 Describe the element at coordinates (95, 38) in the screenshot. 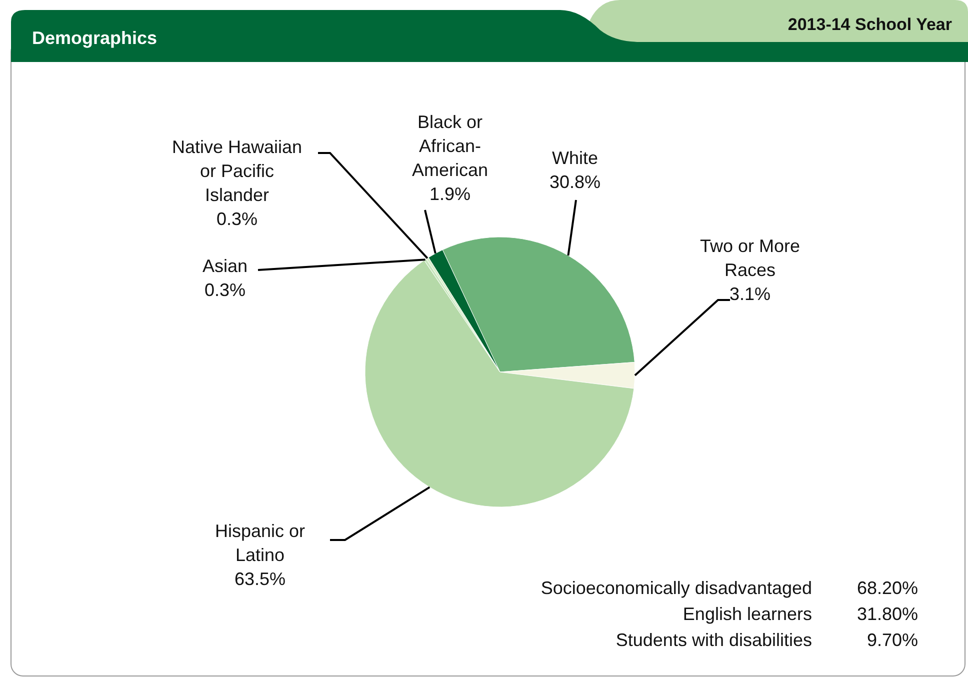

I see `chart-title: Demographics` at that location.